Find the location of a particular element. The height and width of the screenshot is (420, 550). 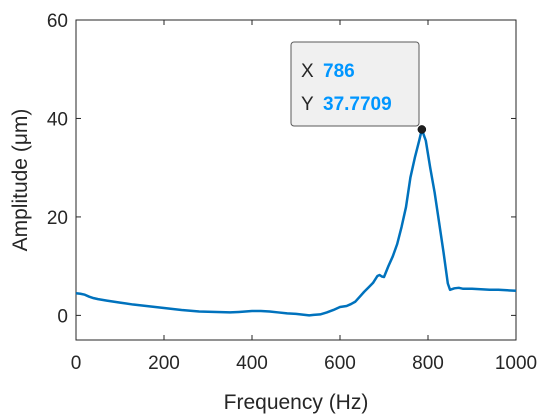

y-axis-label: Amplitude (μm) is located at coordinates (20, 180).